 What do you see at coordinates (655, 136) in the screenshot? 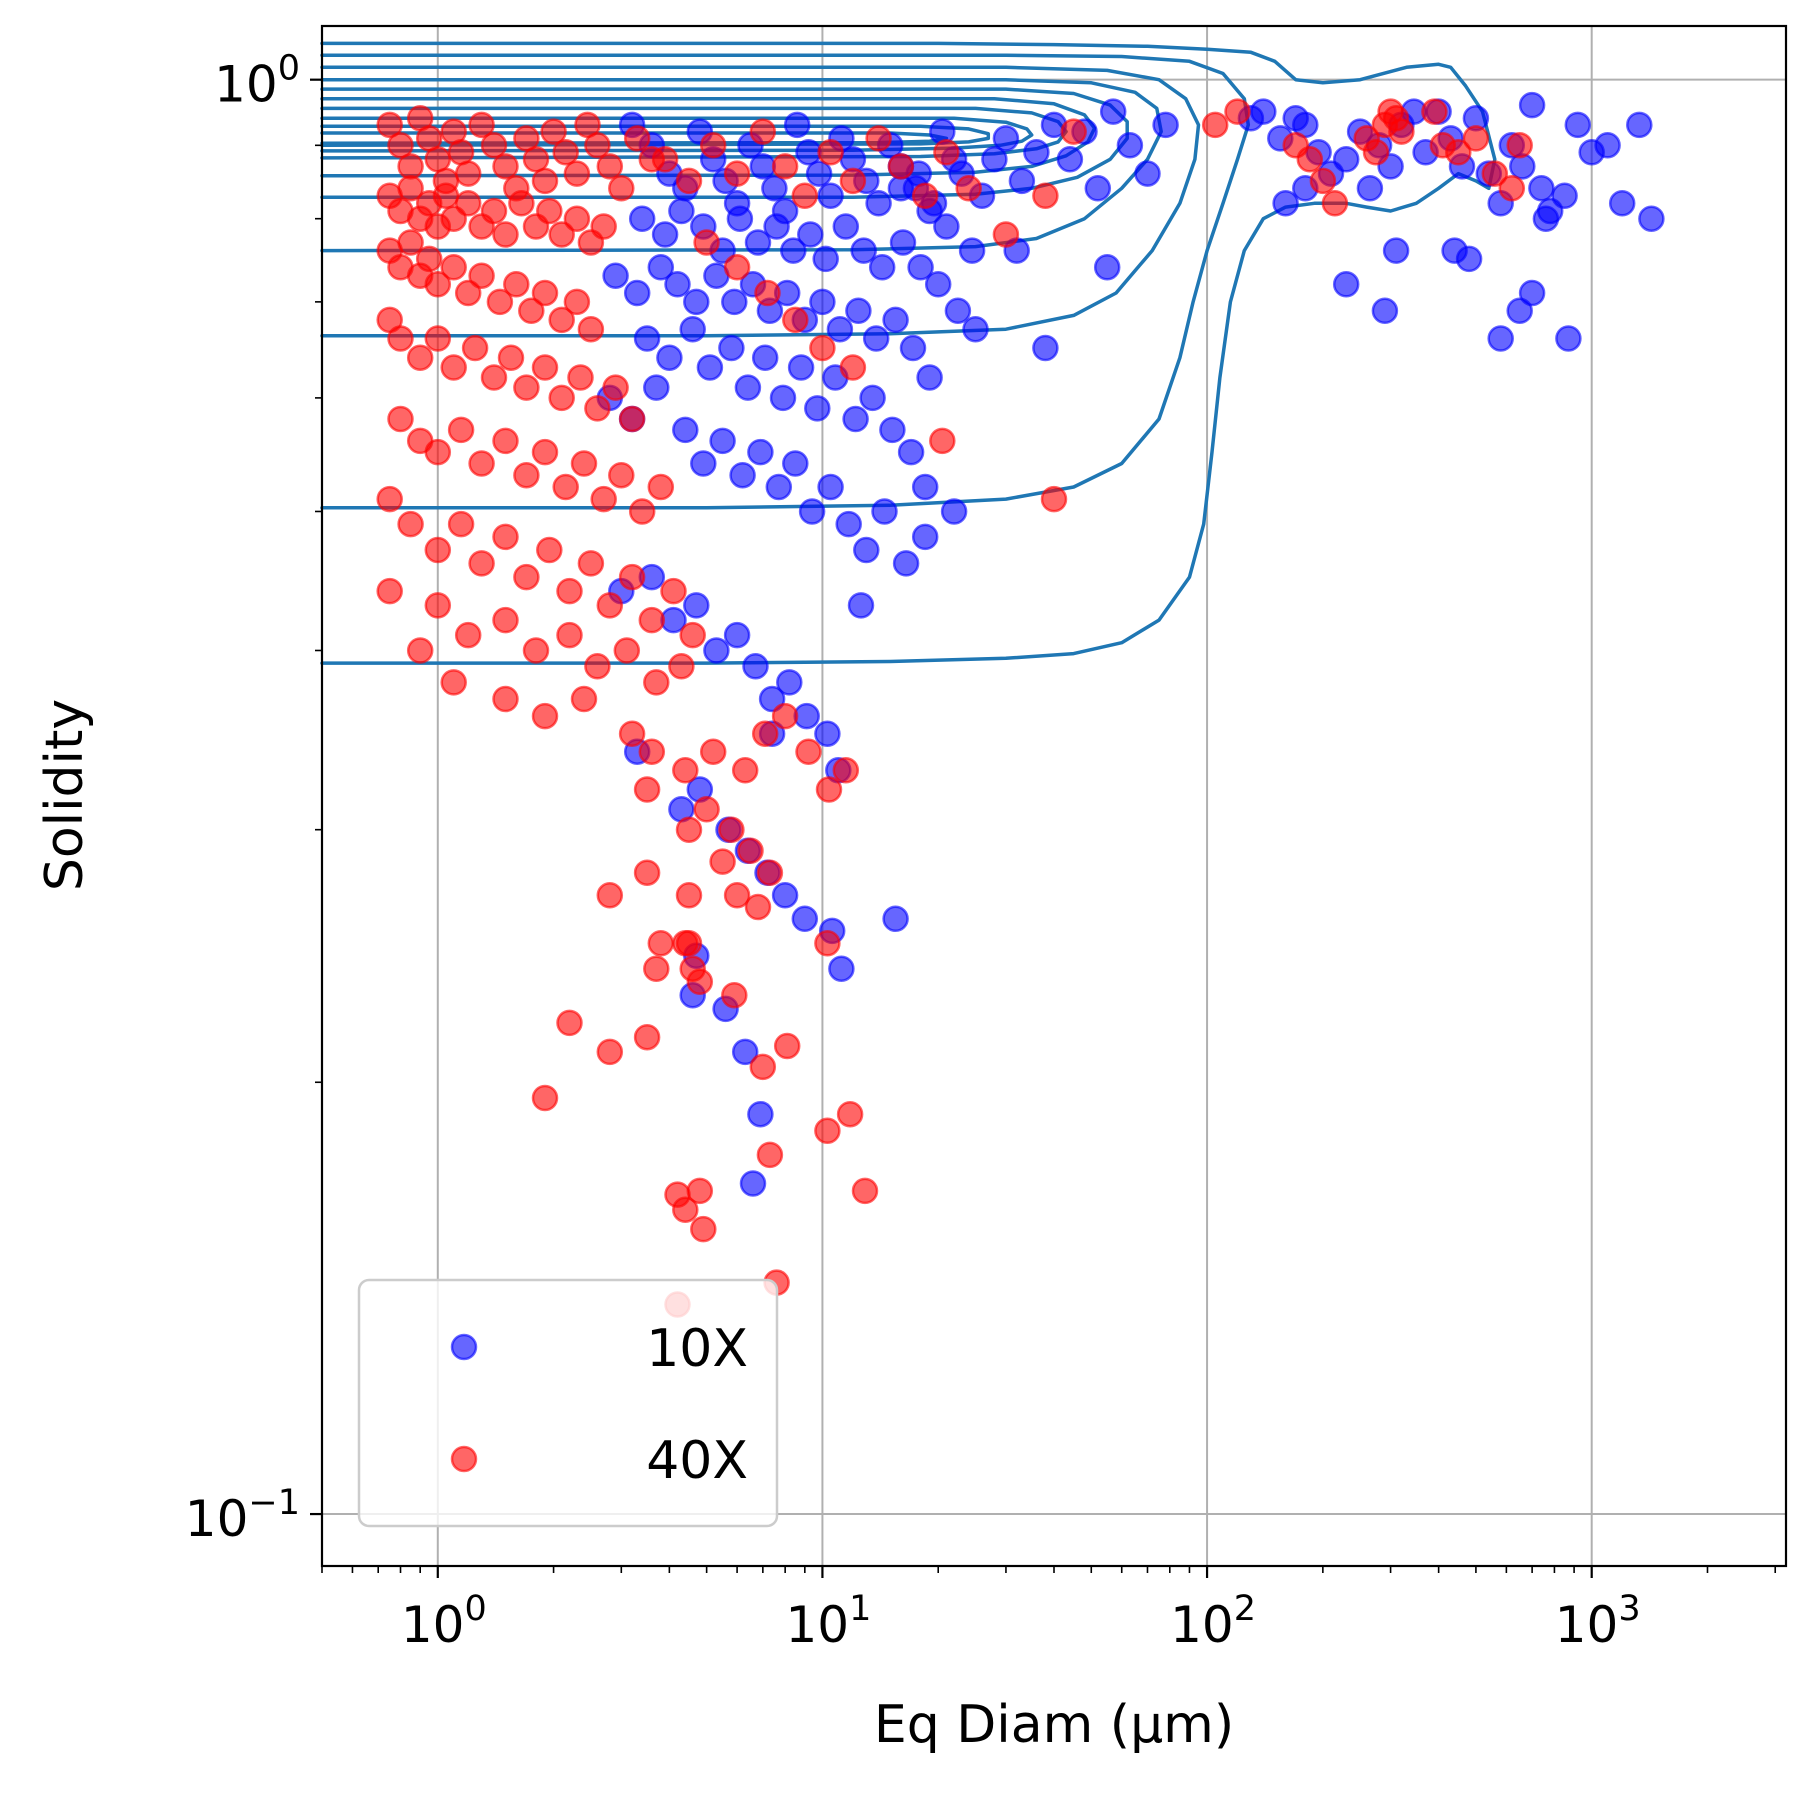
I see `contour-line` at bounding box center [655, 136].